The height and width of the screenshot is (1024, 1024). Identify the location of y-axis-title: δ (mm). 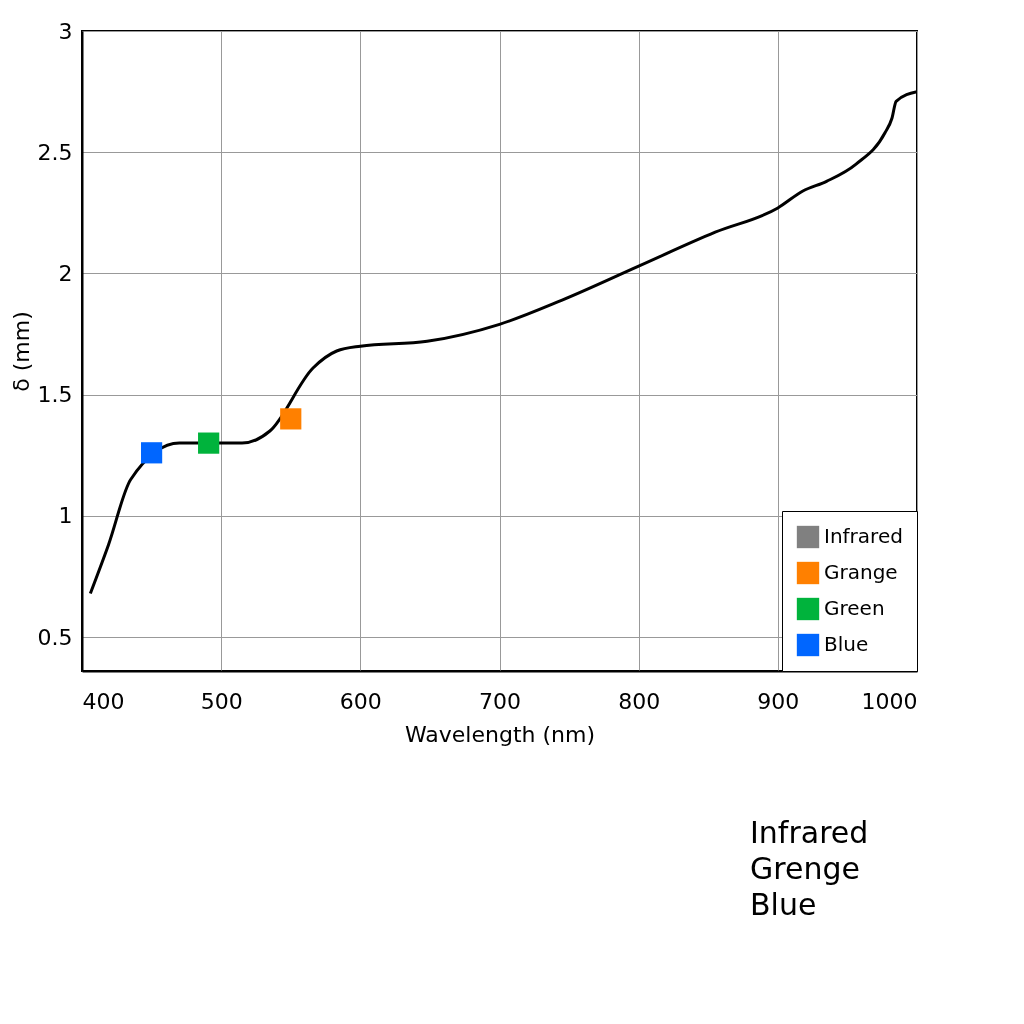
(21, 351).